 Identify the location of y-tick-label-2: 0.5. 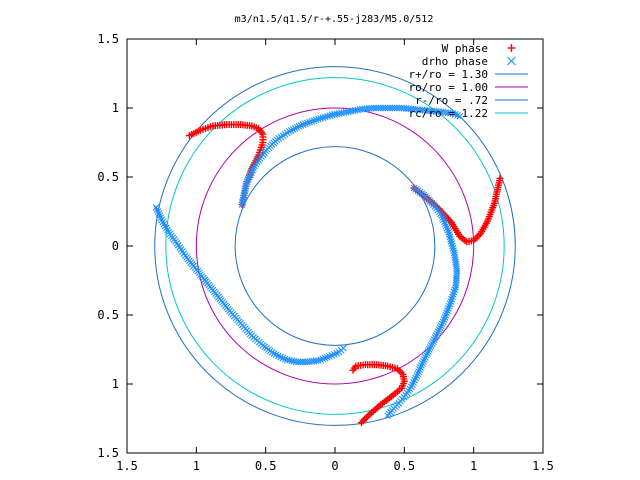
(108, 177).